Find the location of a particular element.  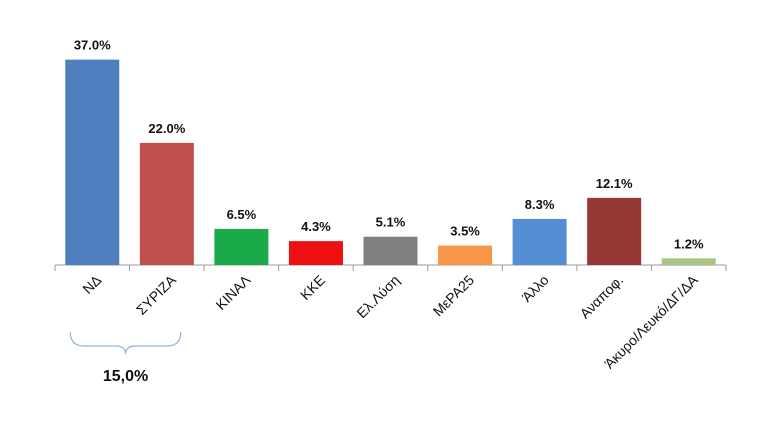

value-label: 12.1% is located at coordinates (614, 183).